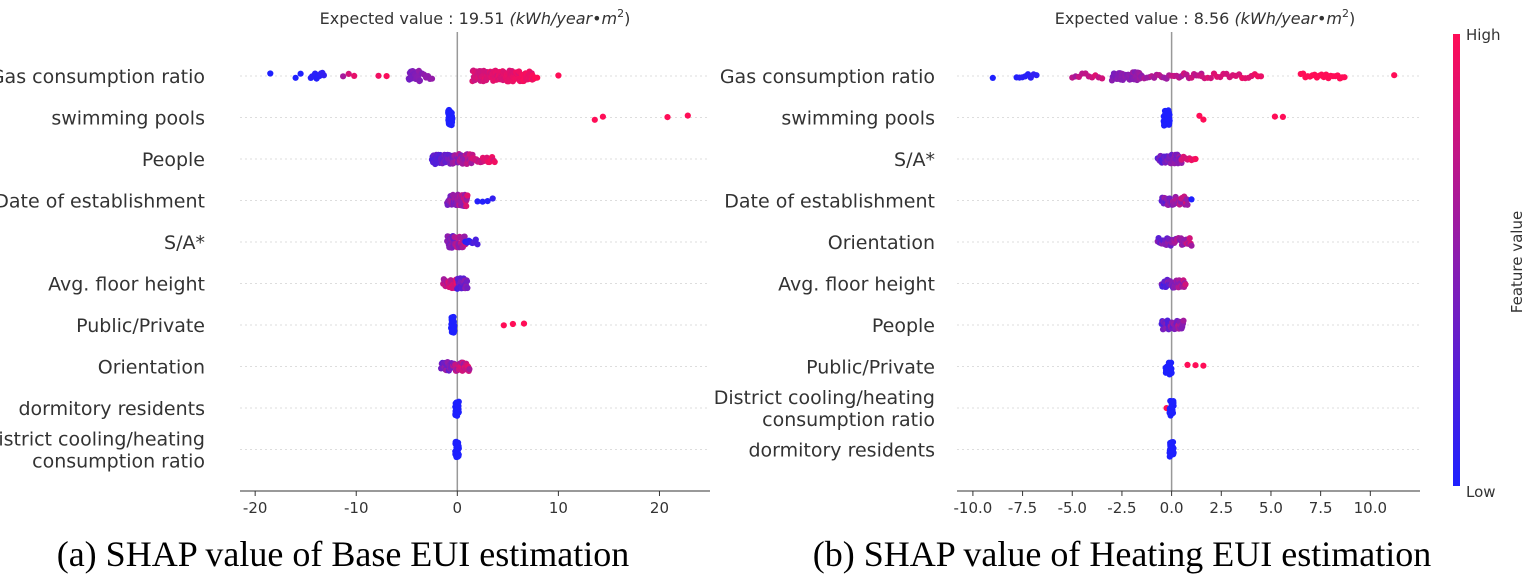 This screenshot has width=1529, height=576. Describe the element at coordinates (475, 17) in the screenshot. I see `expected-value-label: Expected value : 19.51 (kWh/year•m2)` at that location.